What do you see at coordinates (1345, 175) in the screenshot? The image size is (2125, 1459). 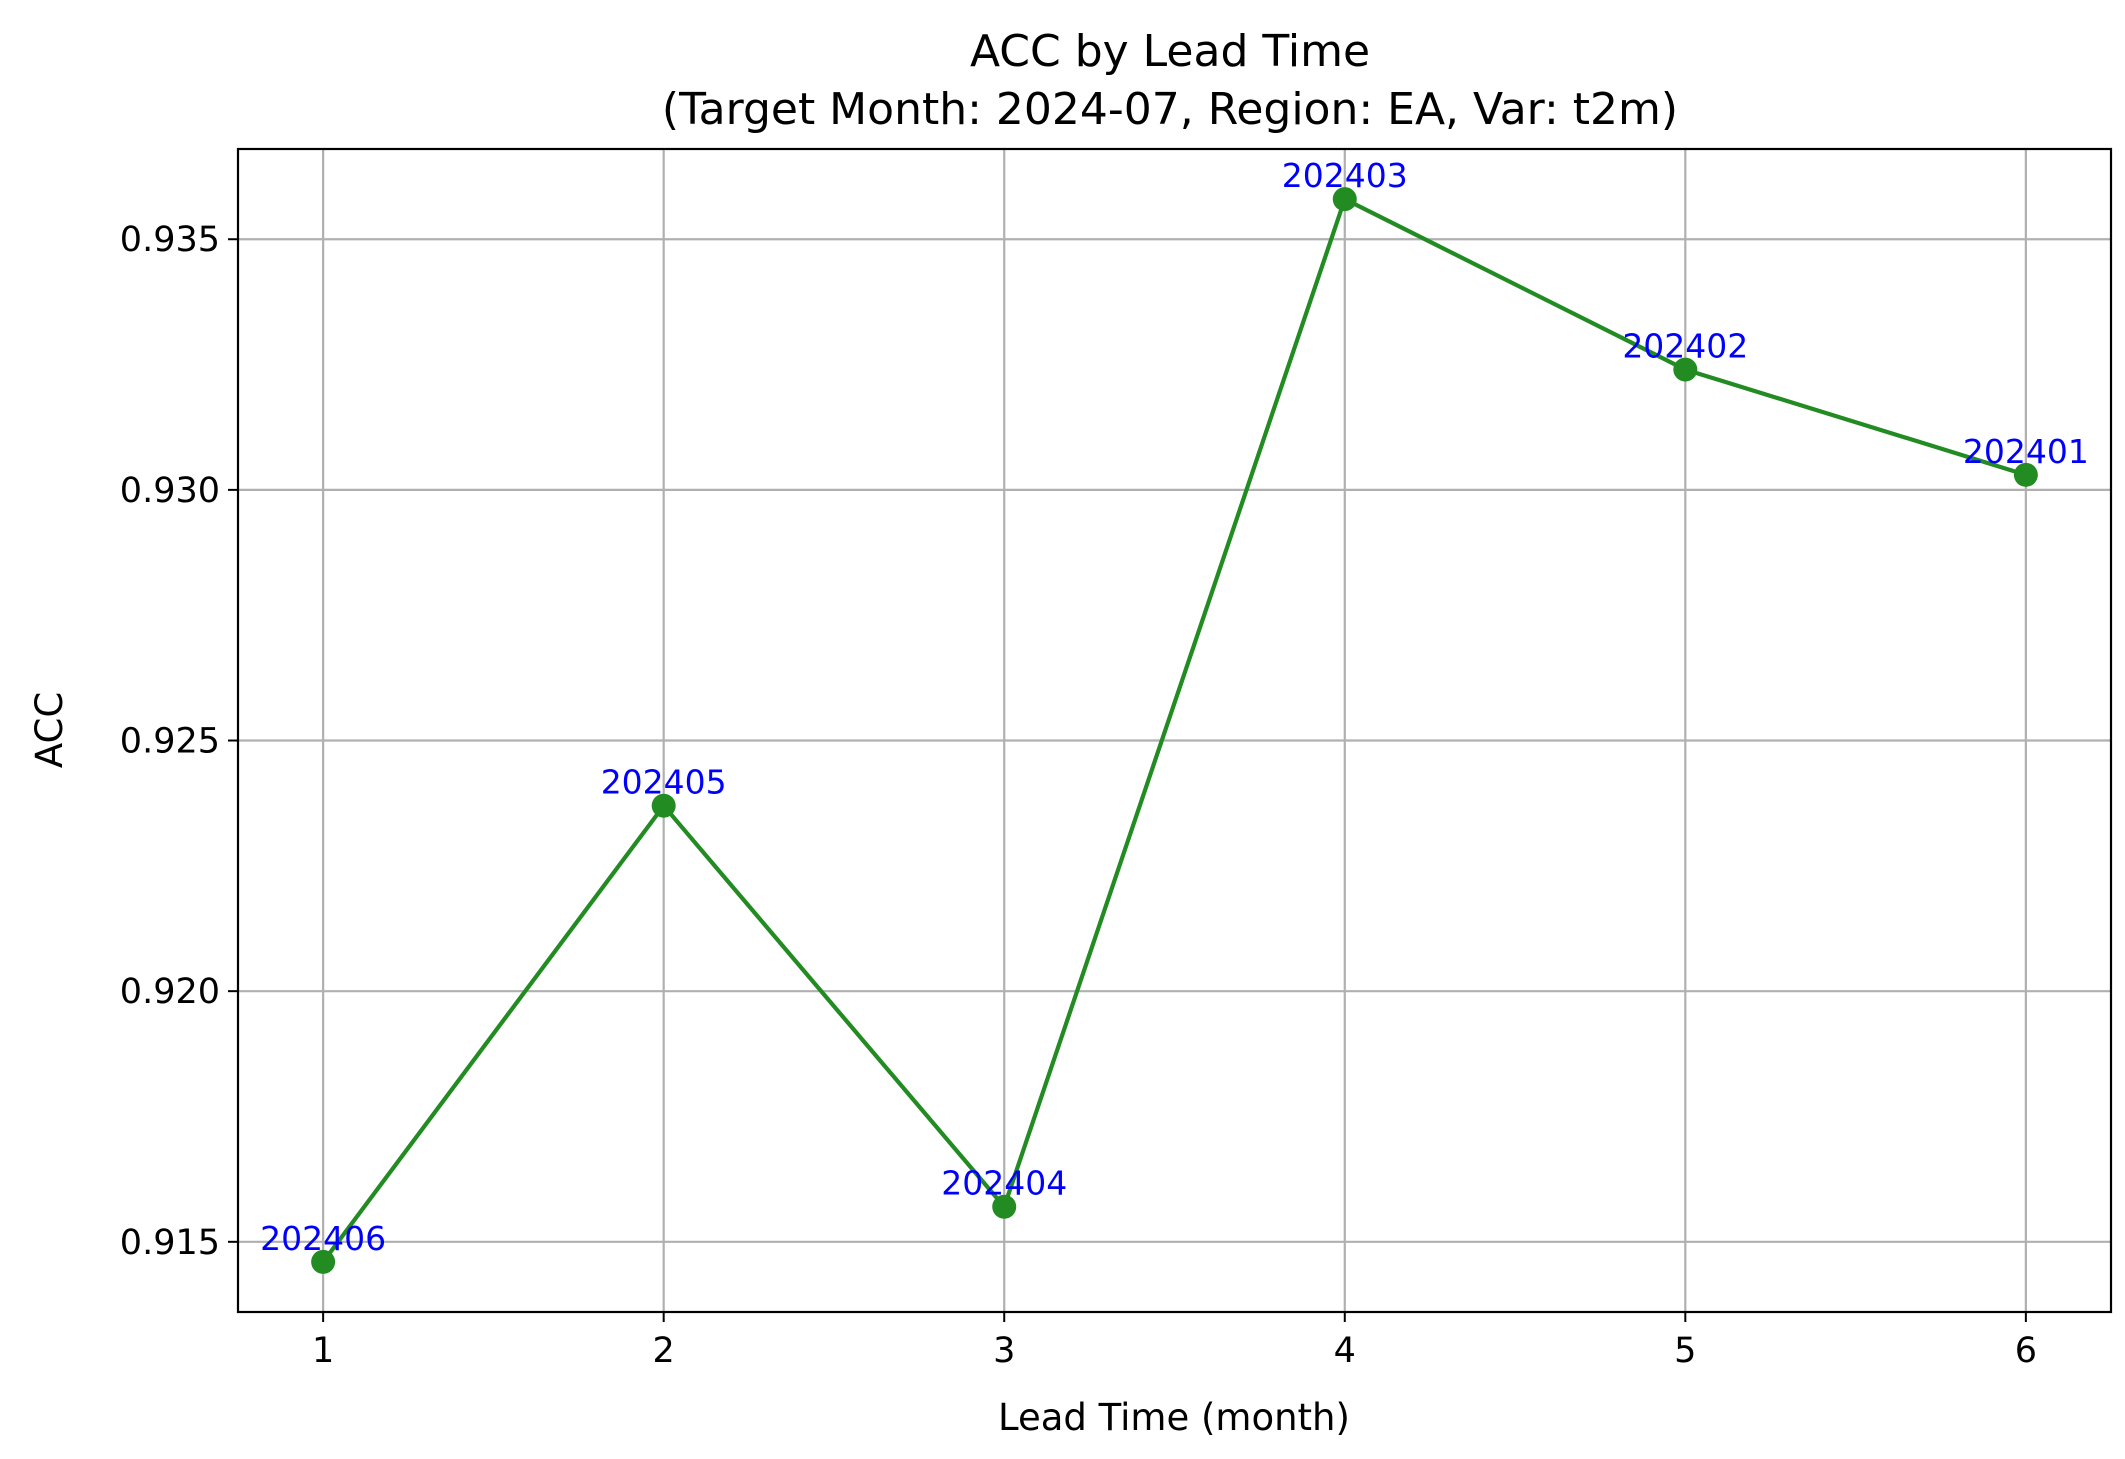 I see `data-point-label: 202403` at bounding box center [1345, 175].